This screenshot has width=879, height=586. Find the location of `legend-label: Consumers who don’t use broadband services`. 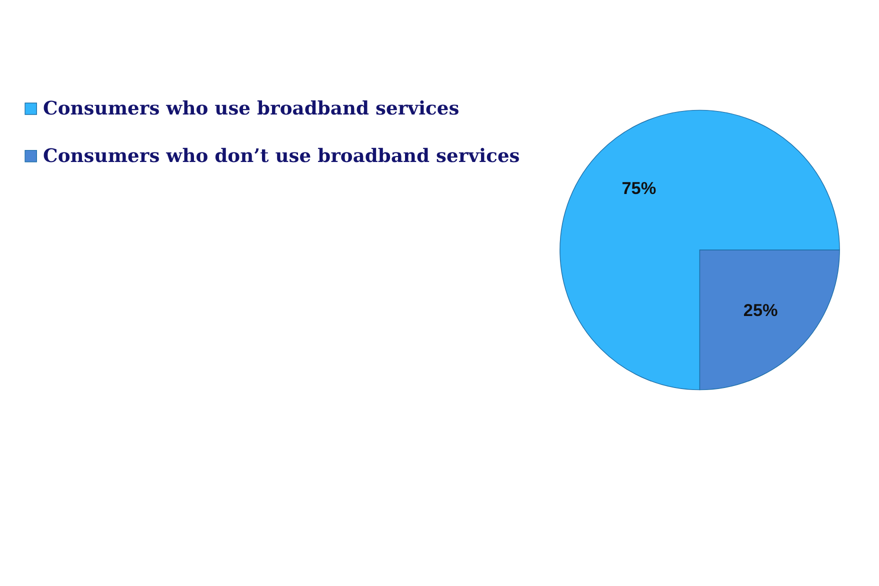

legend-label: Consumers who don’t use broadband services is located at coordinates (281, 155).